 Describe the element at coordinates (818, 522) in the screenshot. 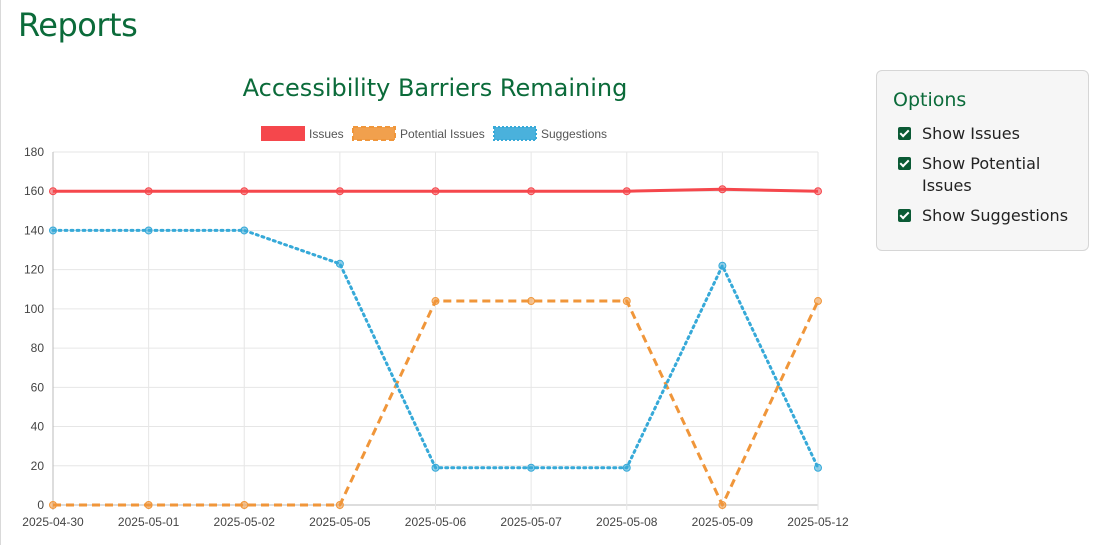

I see `x-tick-label: 2025-05-12` at that location.